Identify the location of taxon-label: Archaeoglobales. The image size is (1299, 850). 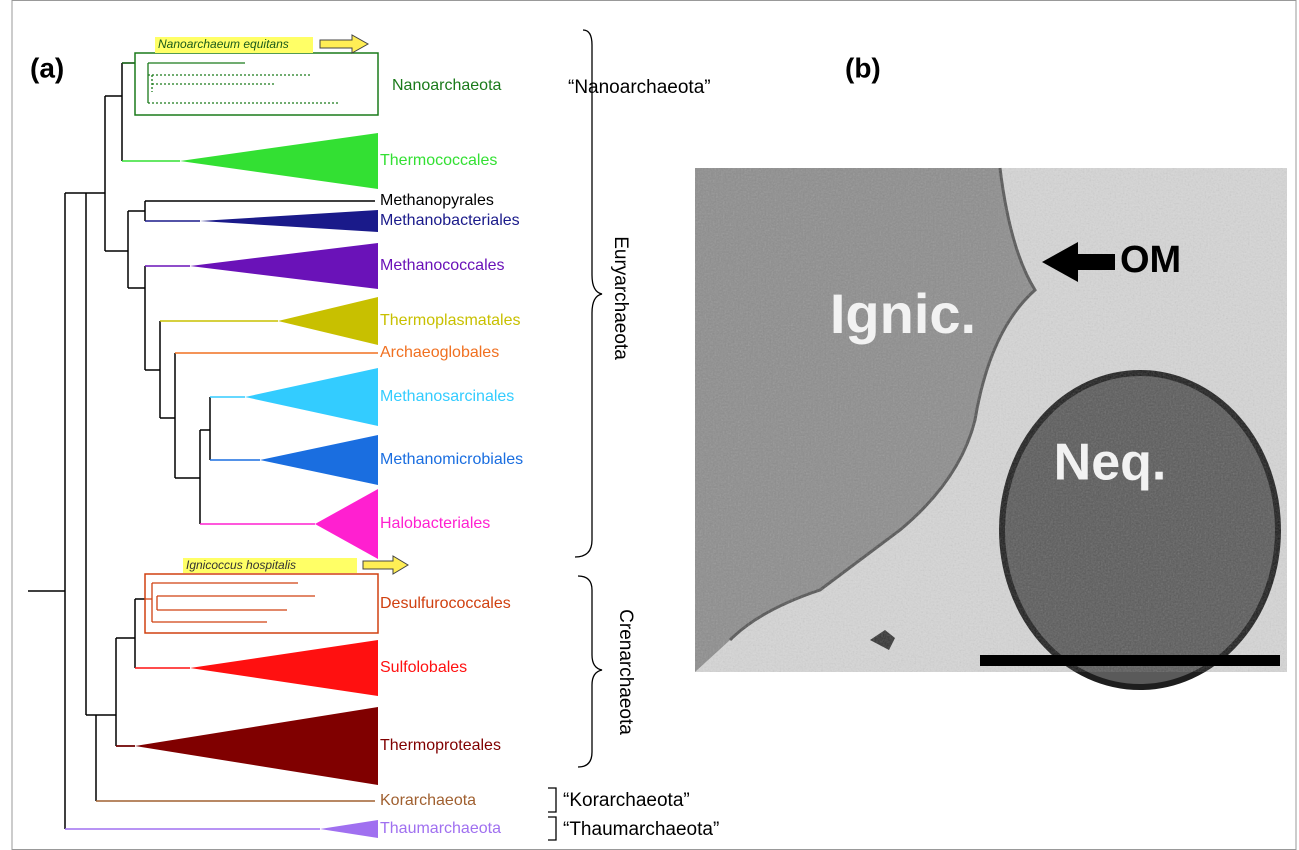
(439, 352).